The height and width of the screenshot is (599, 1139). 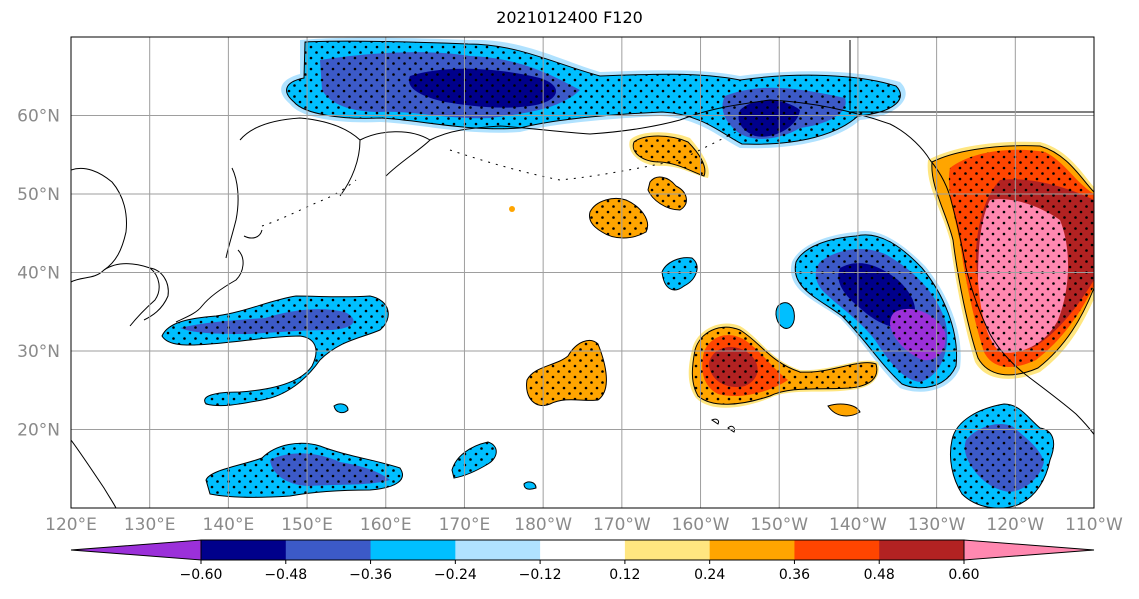 I want to click on lon-tick-label: 160°W, so click(x=701, y=525).